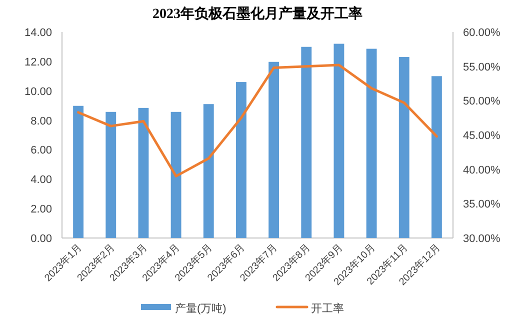 This screenshot has width=521, height=325. What do you see at coordinates (482, 170) in the screenshot?
I see `y2-tick-label: 40.00%` at bounding box center [482, 170].